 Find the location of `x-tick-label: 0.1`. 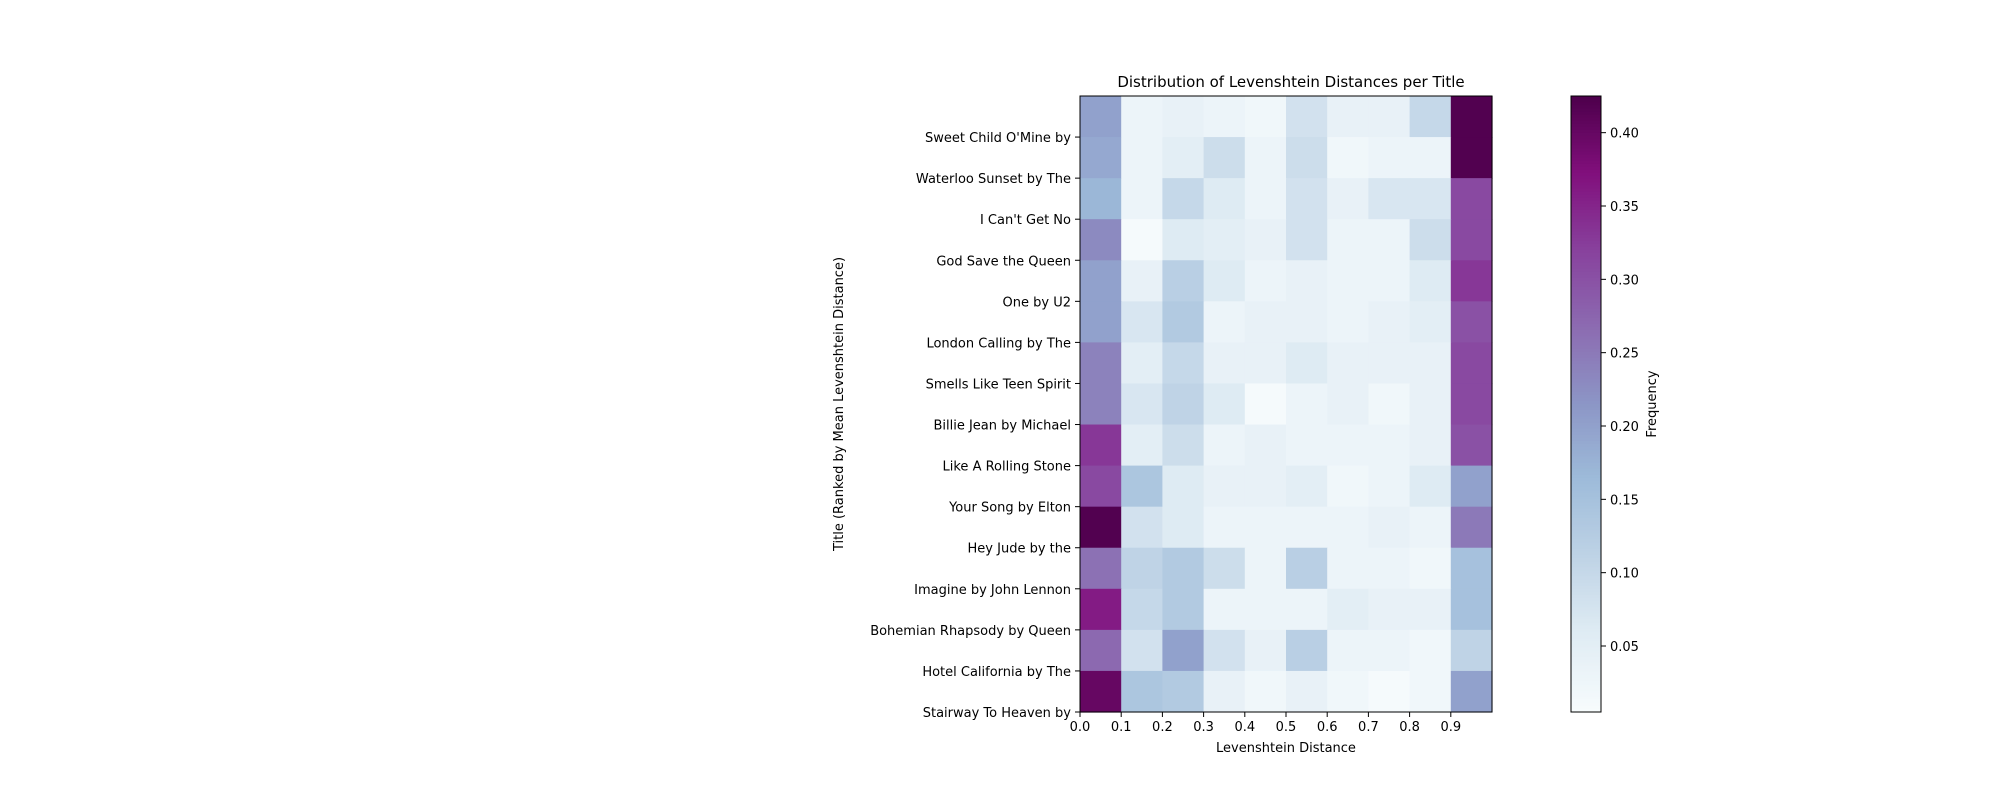

x-tick-label: 0.1 is located at coordinates (1121, 727).